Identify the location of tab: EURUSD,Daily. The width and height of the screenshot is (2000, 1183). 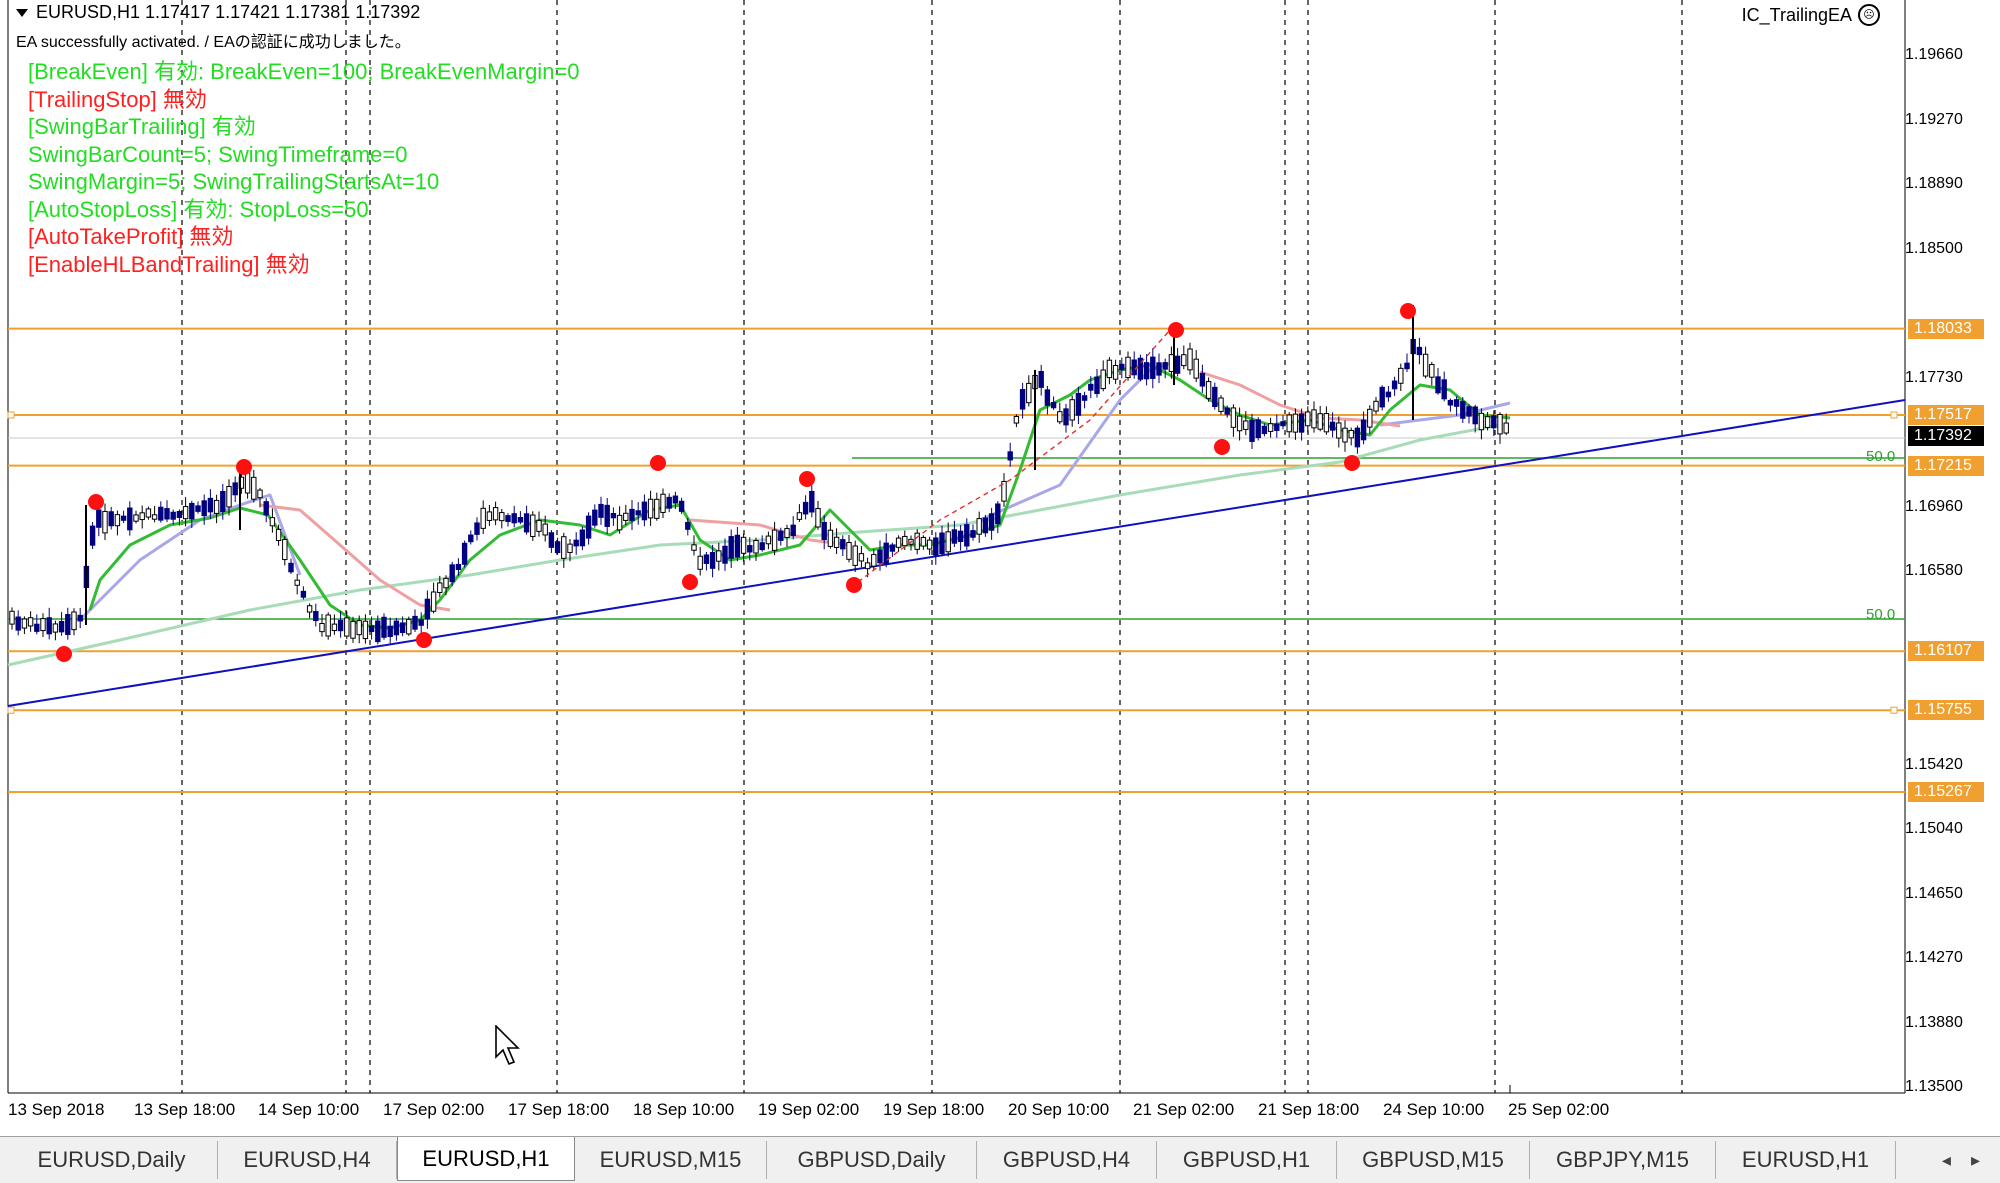
(112, 1160).